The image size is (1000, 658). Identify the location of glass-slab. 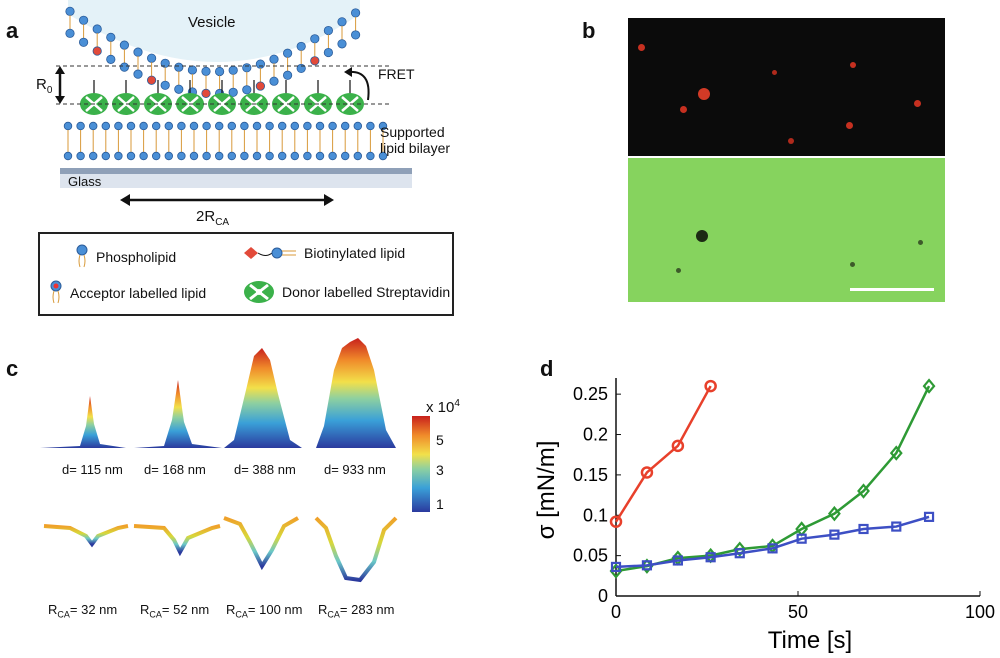
(236, 171).